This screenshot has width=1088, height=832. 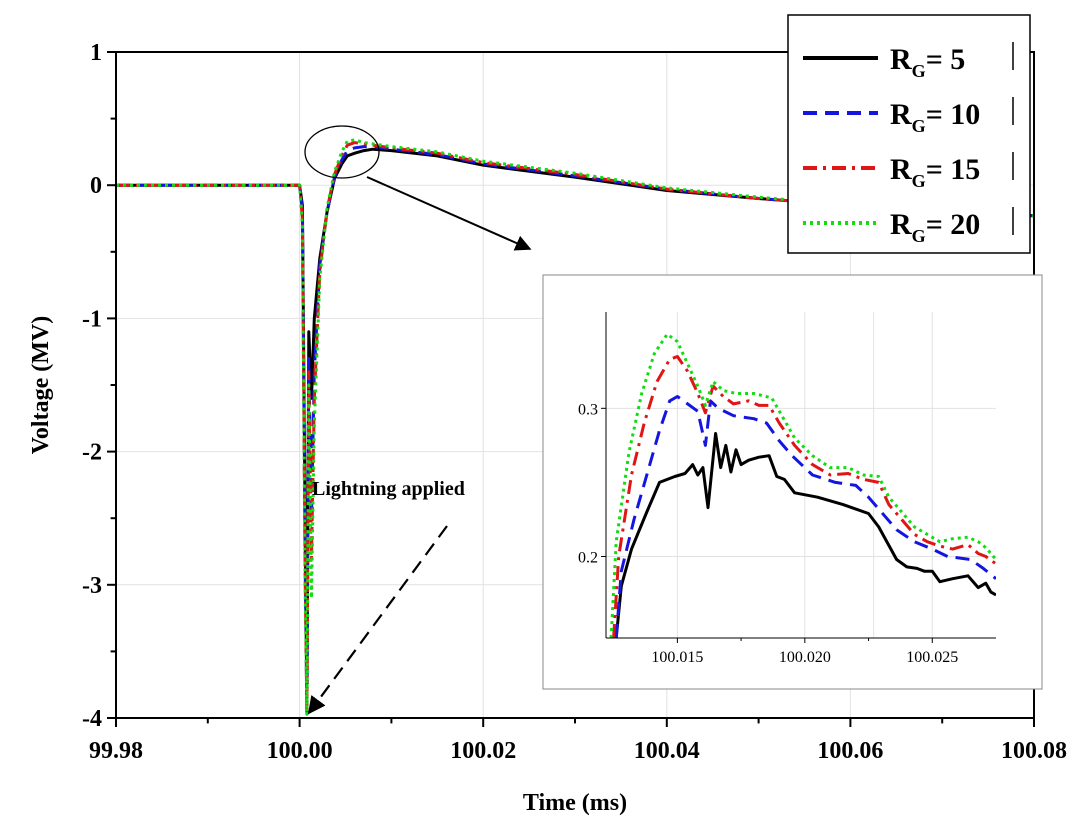 What do you see at coordinates (677, 657) in the screenshot?
I see `inset-x-tick-label-0: 100.015` at bounding box center [677, 657].